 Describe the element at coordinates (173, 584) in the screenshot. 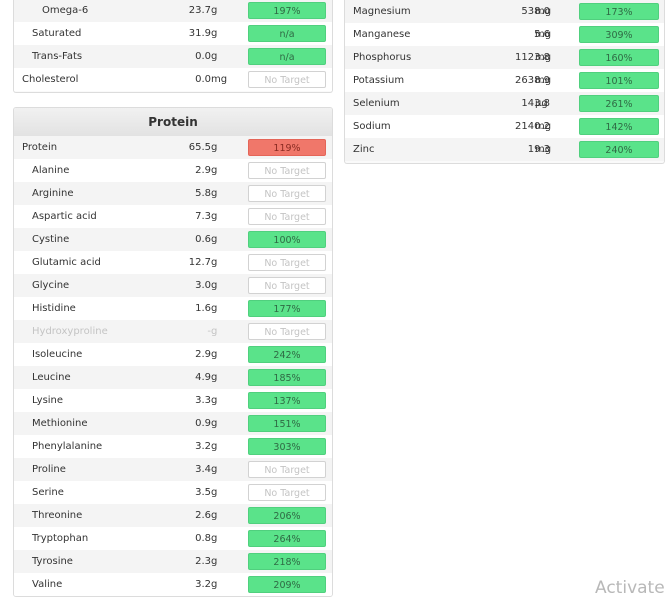

I see `nutrient-row: Valine 3.2 g 209%` at that location.